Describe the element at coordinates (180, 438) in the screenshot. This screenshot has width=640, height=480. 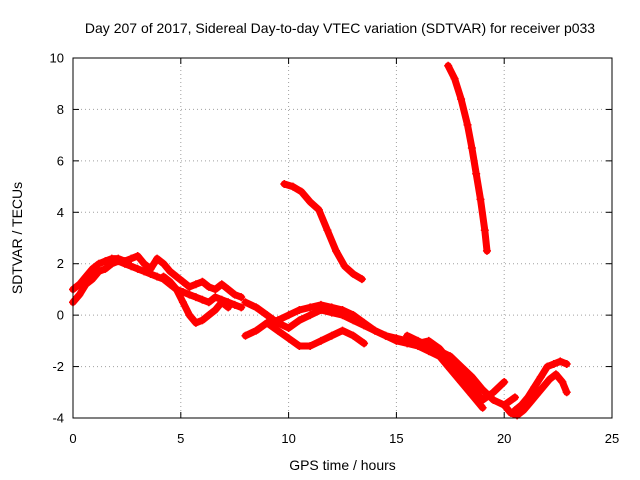
I see `x-tick-label: 5` at that location.